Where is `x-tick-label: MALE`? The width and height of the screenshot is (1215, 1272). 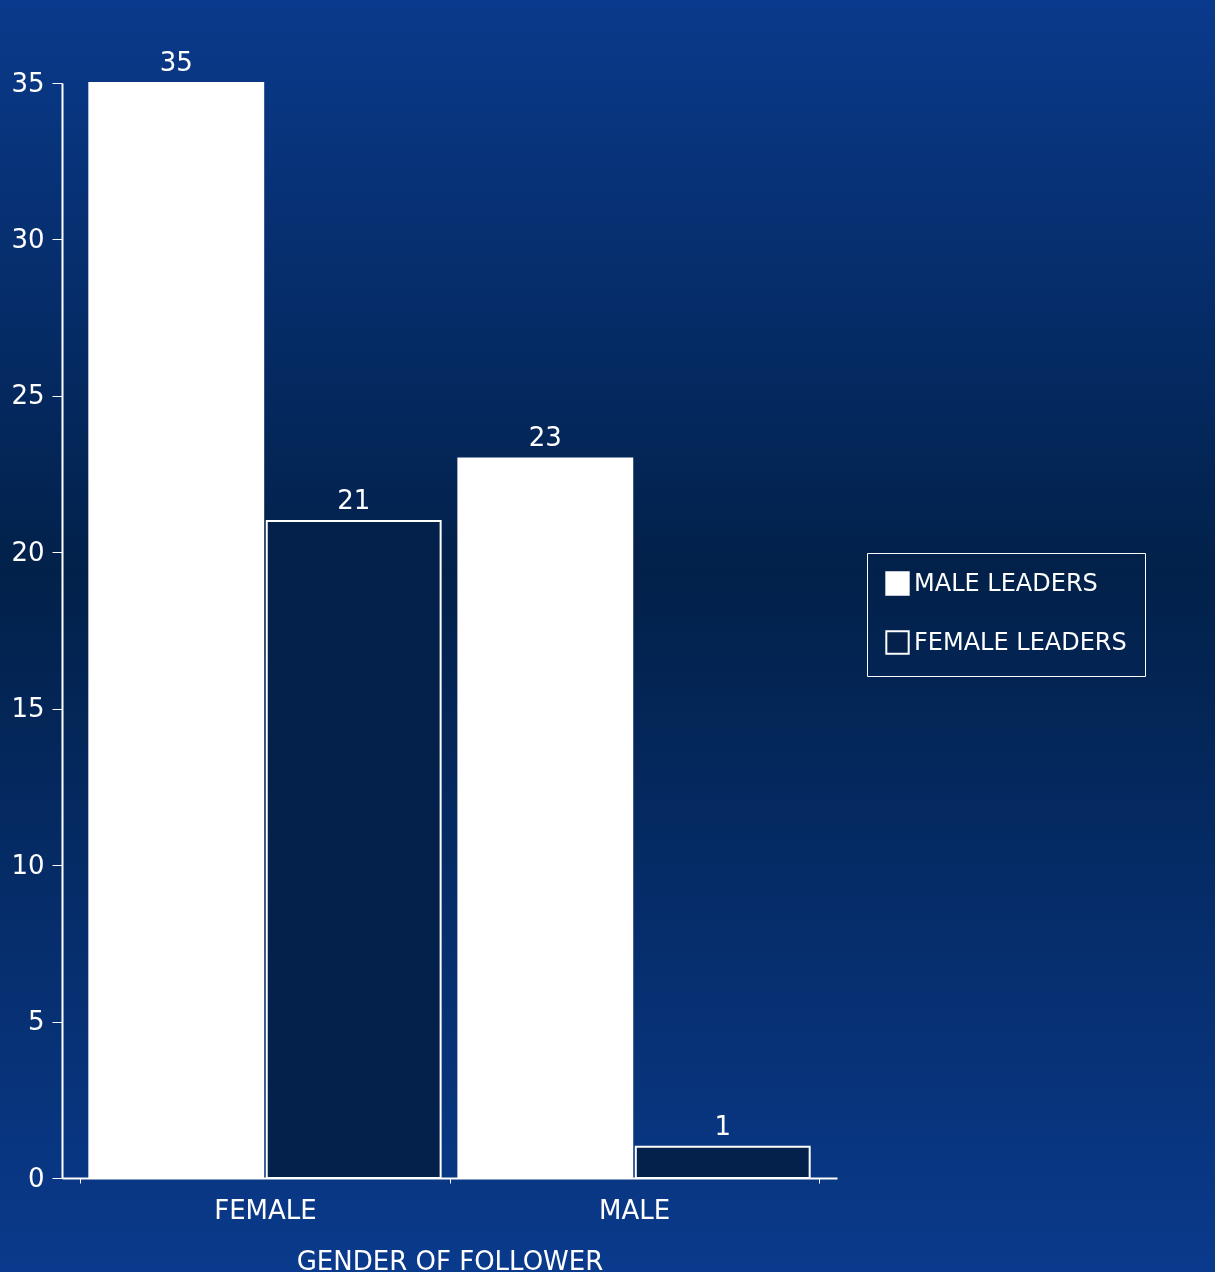 x-tick-label: MALE is located at coordinates (634, 1209).